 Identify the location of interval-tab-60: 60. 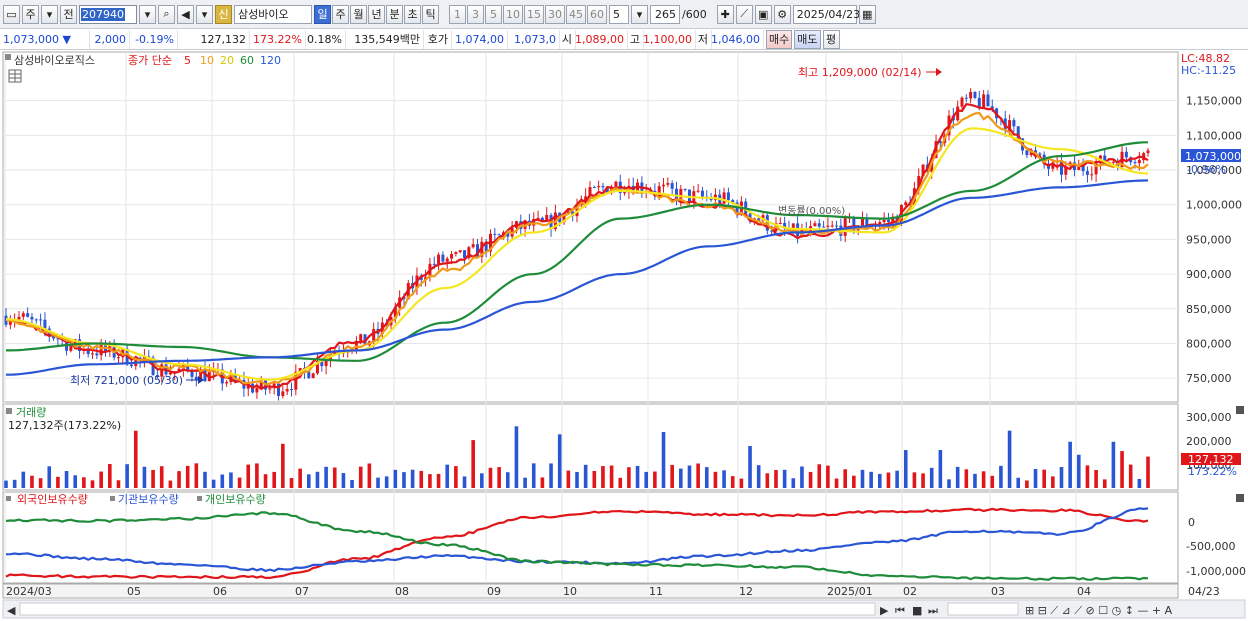
(597, 14).